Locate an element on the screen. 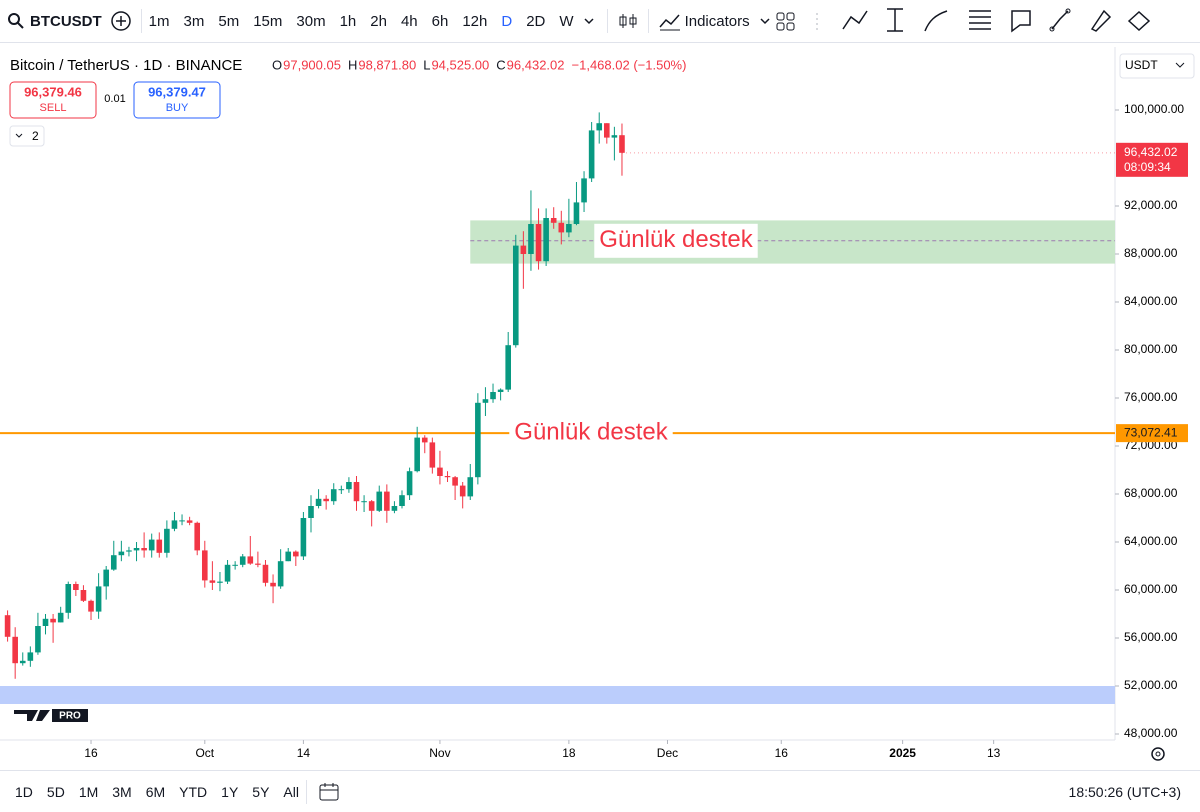 The height and width of the screenshot is (812, 1200). logo-mark is located at coordinates (32, 715).